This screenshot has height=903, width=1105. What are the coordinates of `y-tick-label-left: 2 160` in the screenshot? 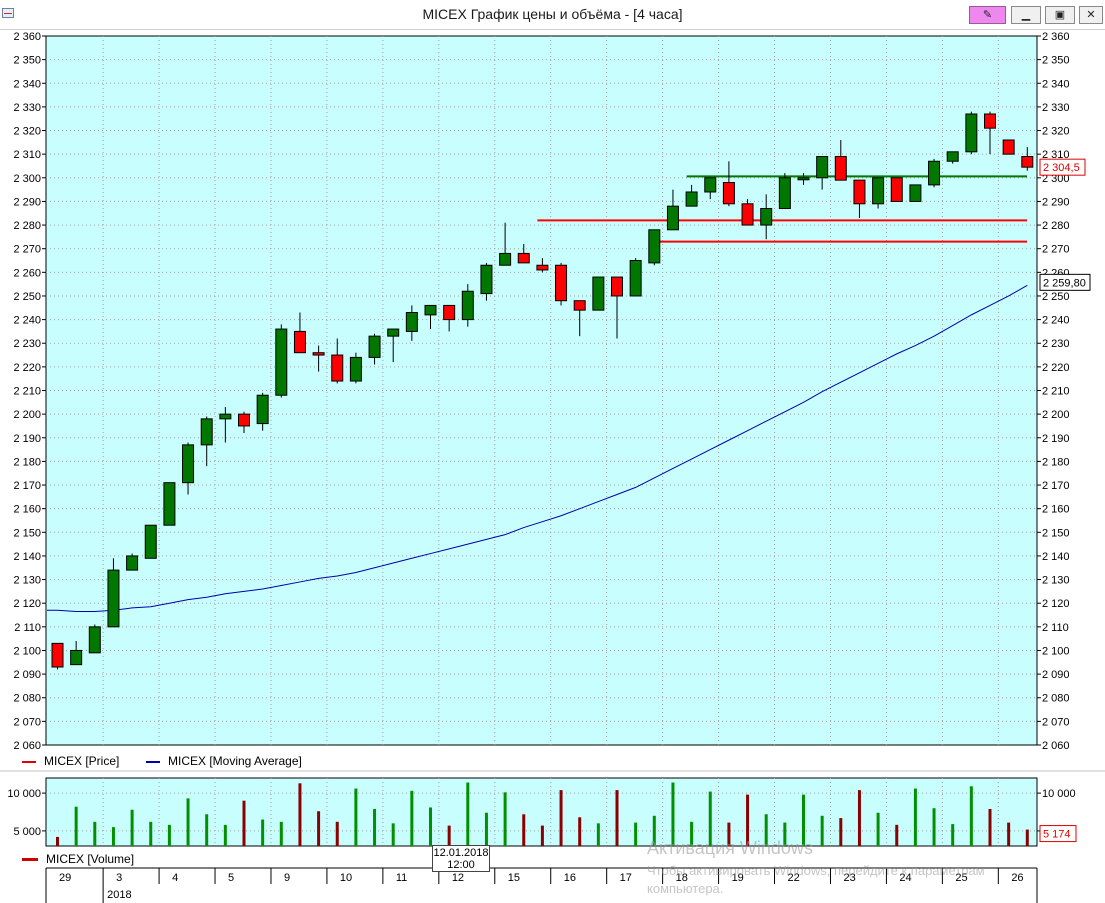 It's located at (27, 510).